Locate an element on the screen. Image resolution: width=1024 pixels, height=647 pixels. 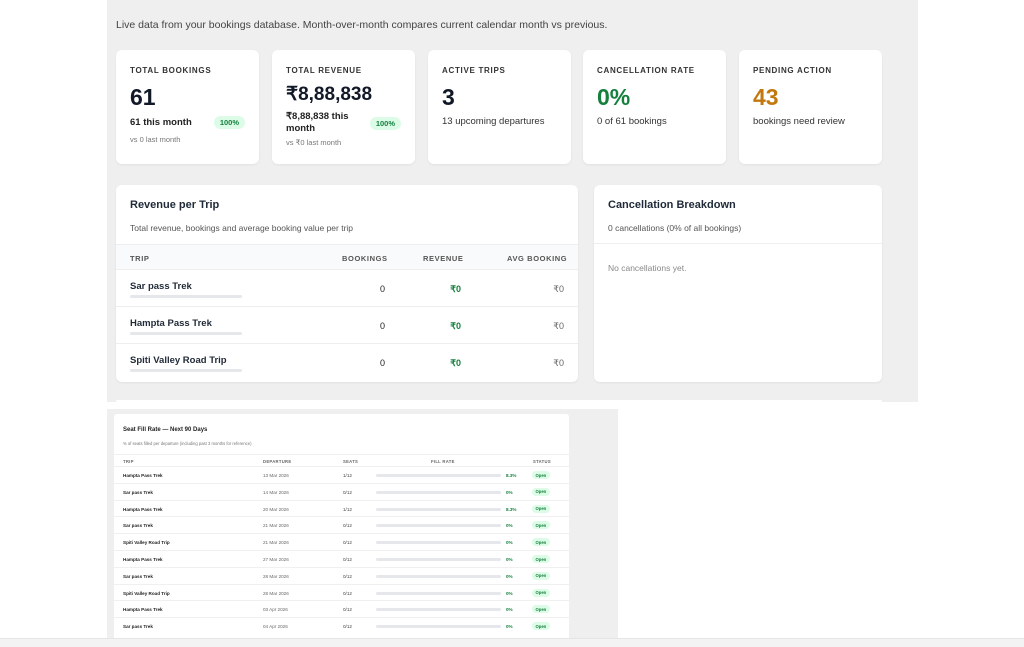
panel-description: 0 cancellations (0% of all bookings) is located at coordinates (675, 228).